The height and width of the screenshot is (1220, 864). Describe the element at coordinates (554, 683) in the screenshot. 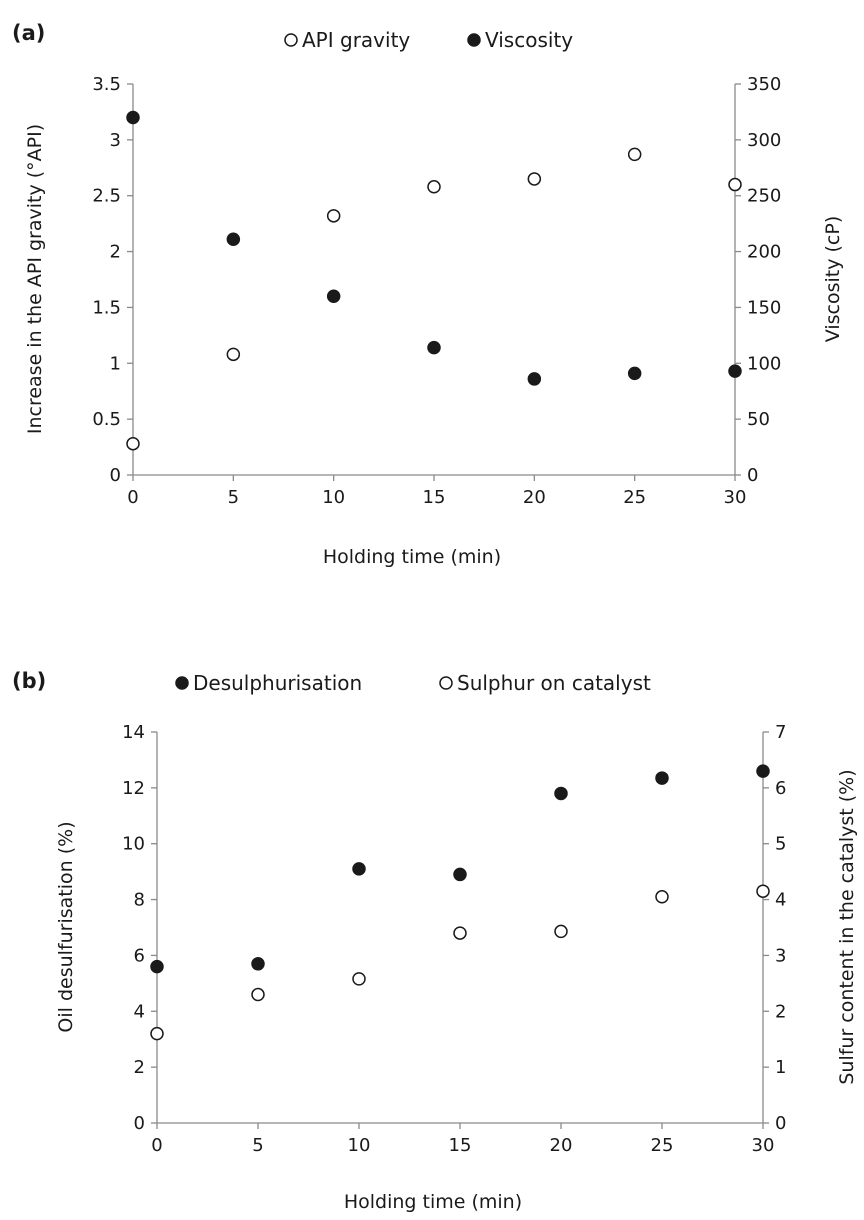

I see `legend-label-sulphur-on-catalyst: Sulphur on catalyst` at that location.